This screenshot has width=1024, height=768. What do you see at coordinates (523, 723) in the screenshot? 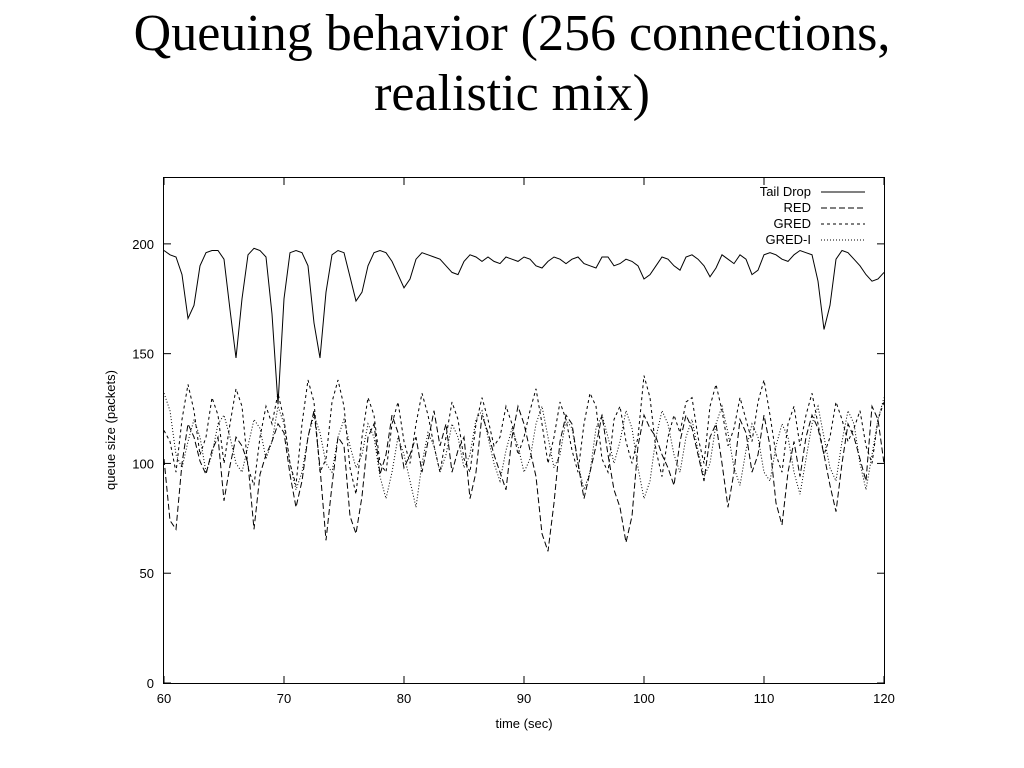
I see `x-axis-label: time (sec)` at bounding box center [523, 723].